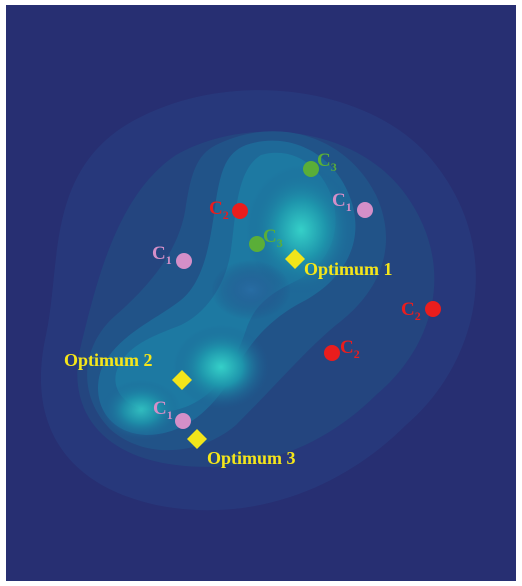  What do you see at coordinates (339, 200) in the screenshot?
I see `point-c1-top-right-label-base: C` at bounding box center [339, 200].